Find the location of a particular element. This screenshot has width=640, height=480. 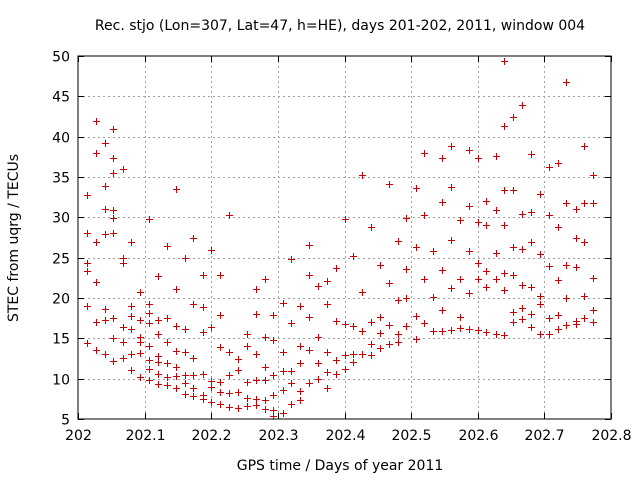

y-tick-label: 10 is located at coordinates (61, 381).